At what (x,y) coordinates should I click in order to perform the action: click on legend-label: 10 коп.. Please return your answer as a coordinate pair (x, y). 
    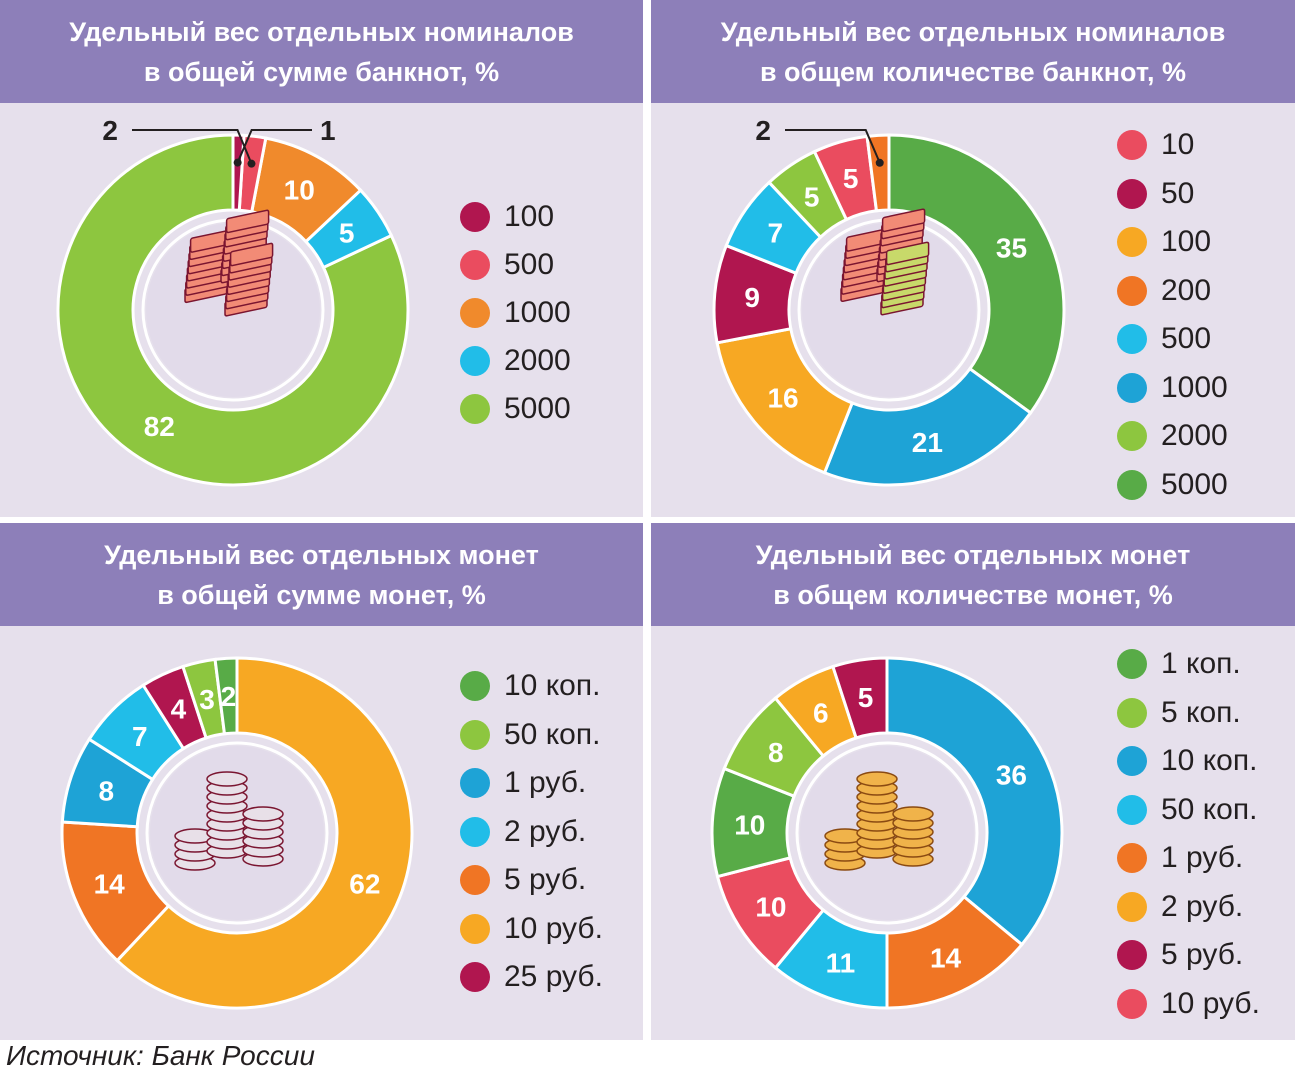
    Looking at the image, I should click on (1209, 760).